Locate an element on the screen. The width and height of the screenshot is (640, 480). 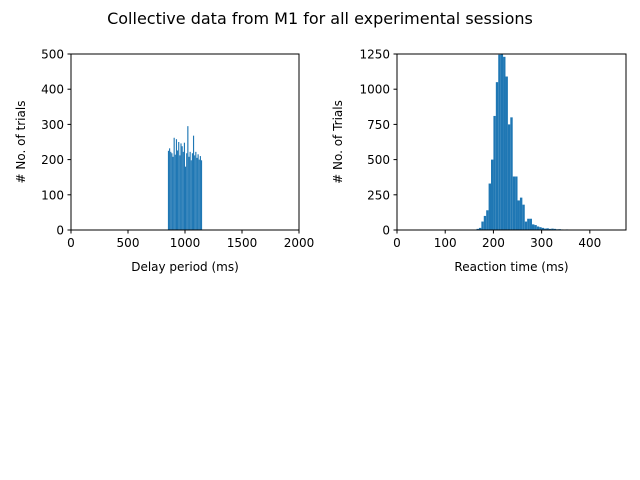
x-tick-label: 500 is located at coordinates (128, 243).